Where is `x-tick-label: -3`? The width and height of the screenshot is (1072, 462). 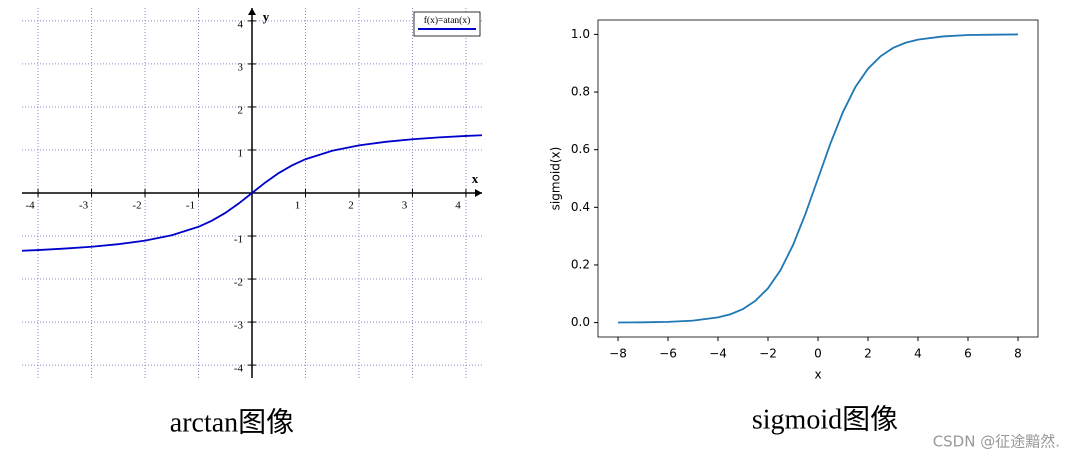
x-tick-label: -3 is located at coordinates (84, 206).